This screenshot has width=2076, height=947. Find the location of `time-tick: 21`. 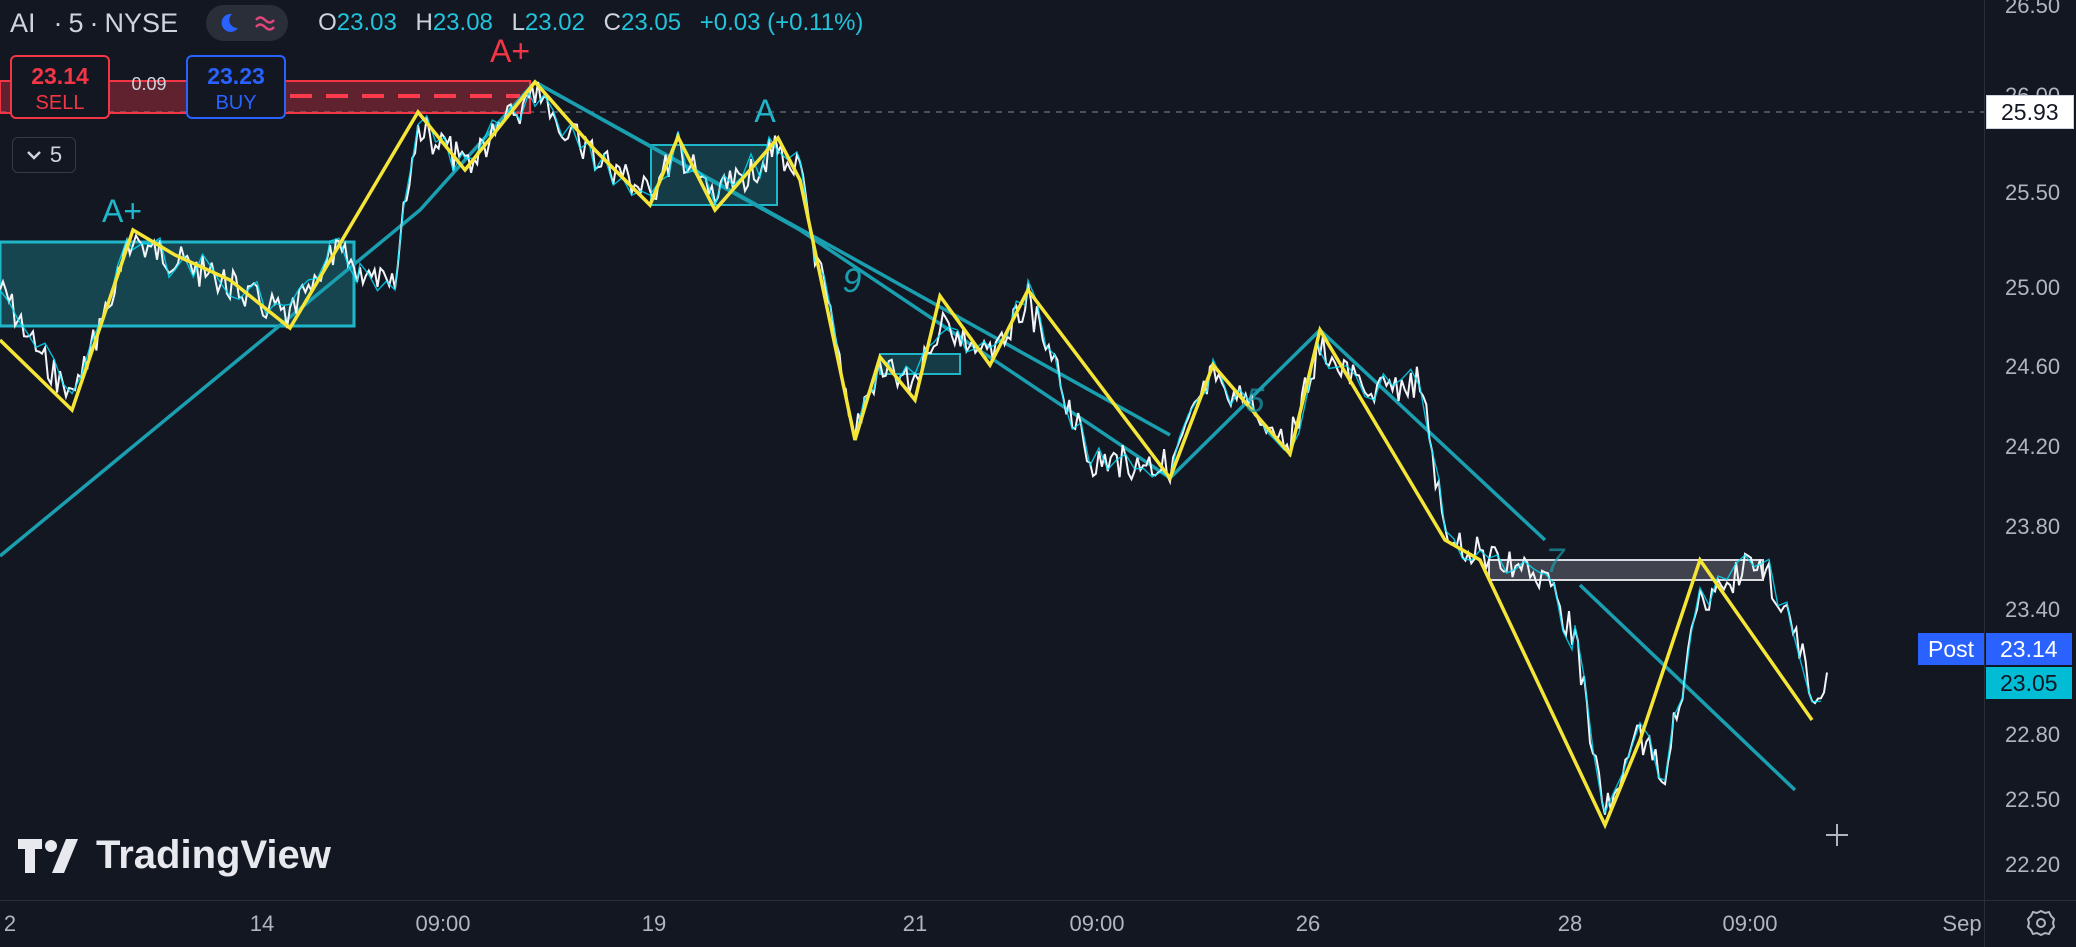

time-tick: 21 is located at coordinates (915, 923).